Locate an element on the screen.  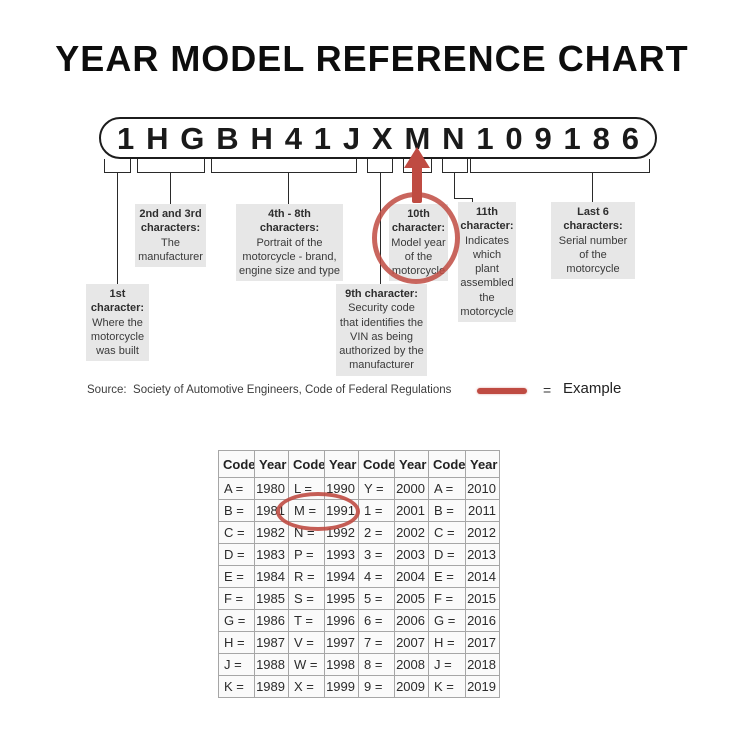
code-cell: G = is located at coordinates (236, 620).